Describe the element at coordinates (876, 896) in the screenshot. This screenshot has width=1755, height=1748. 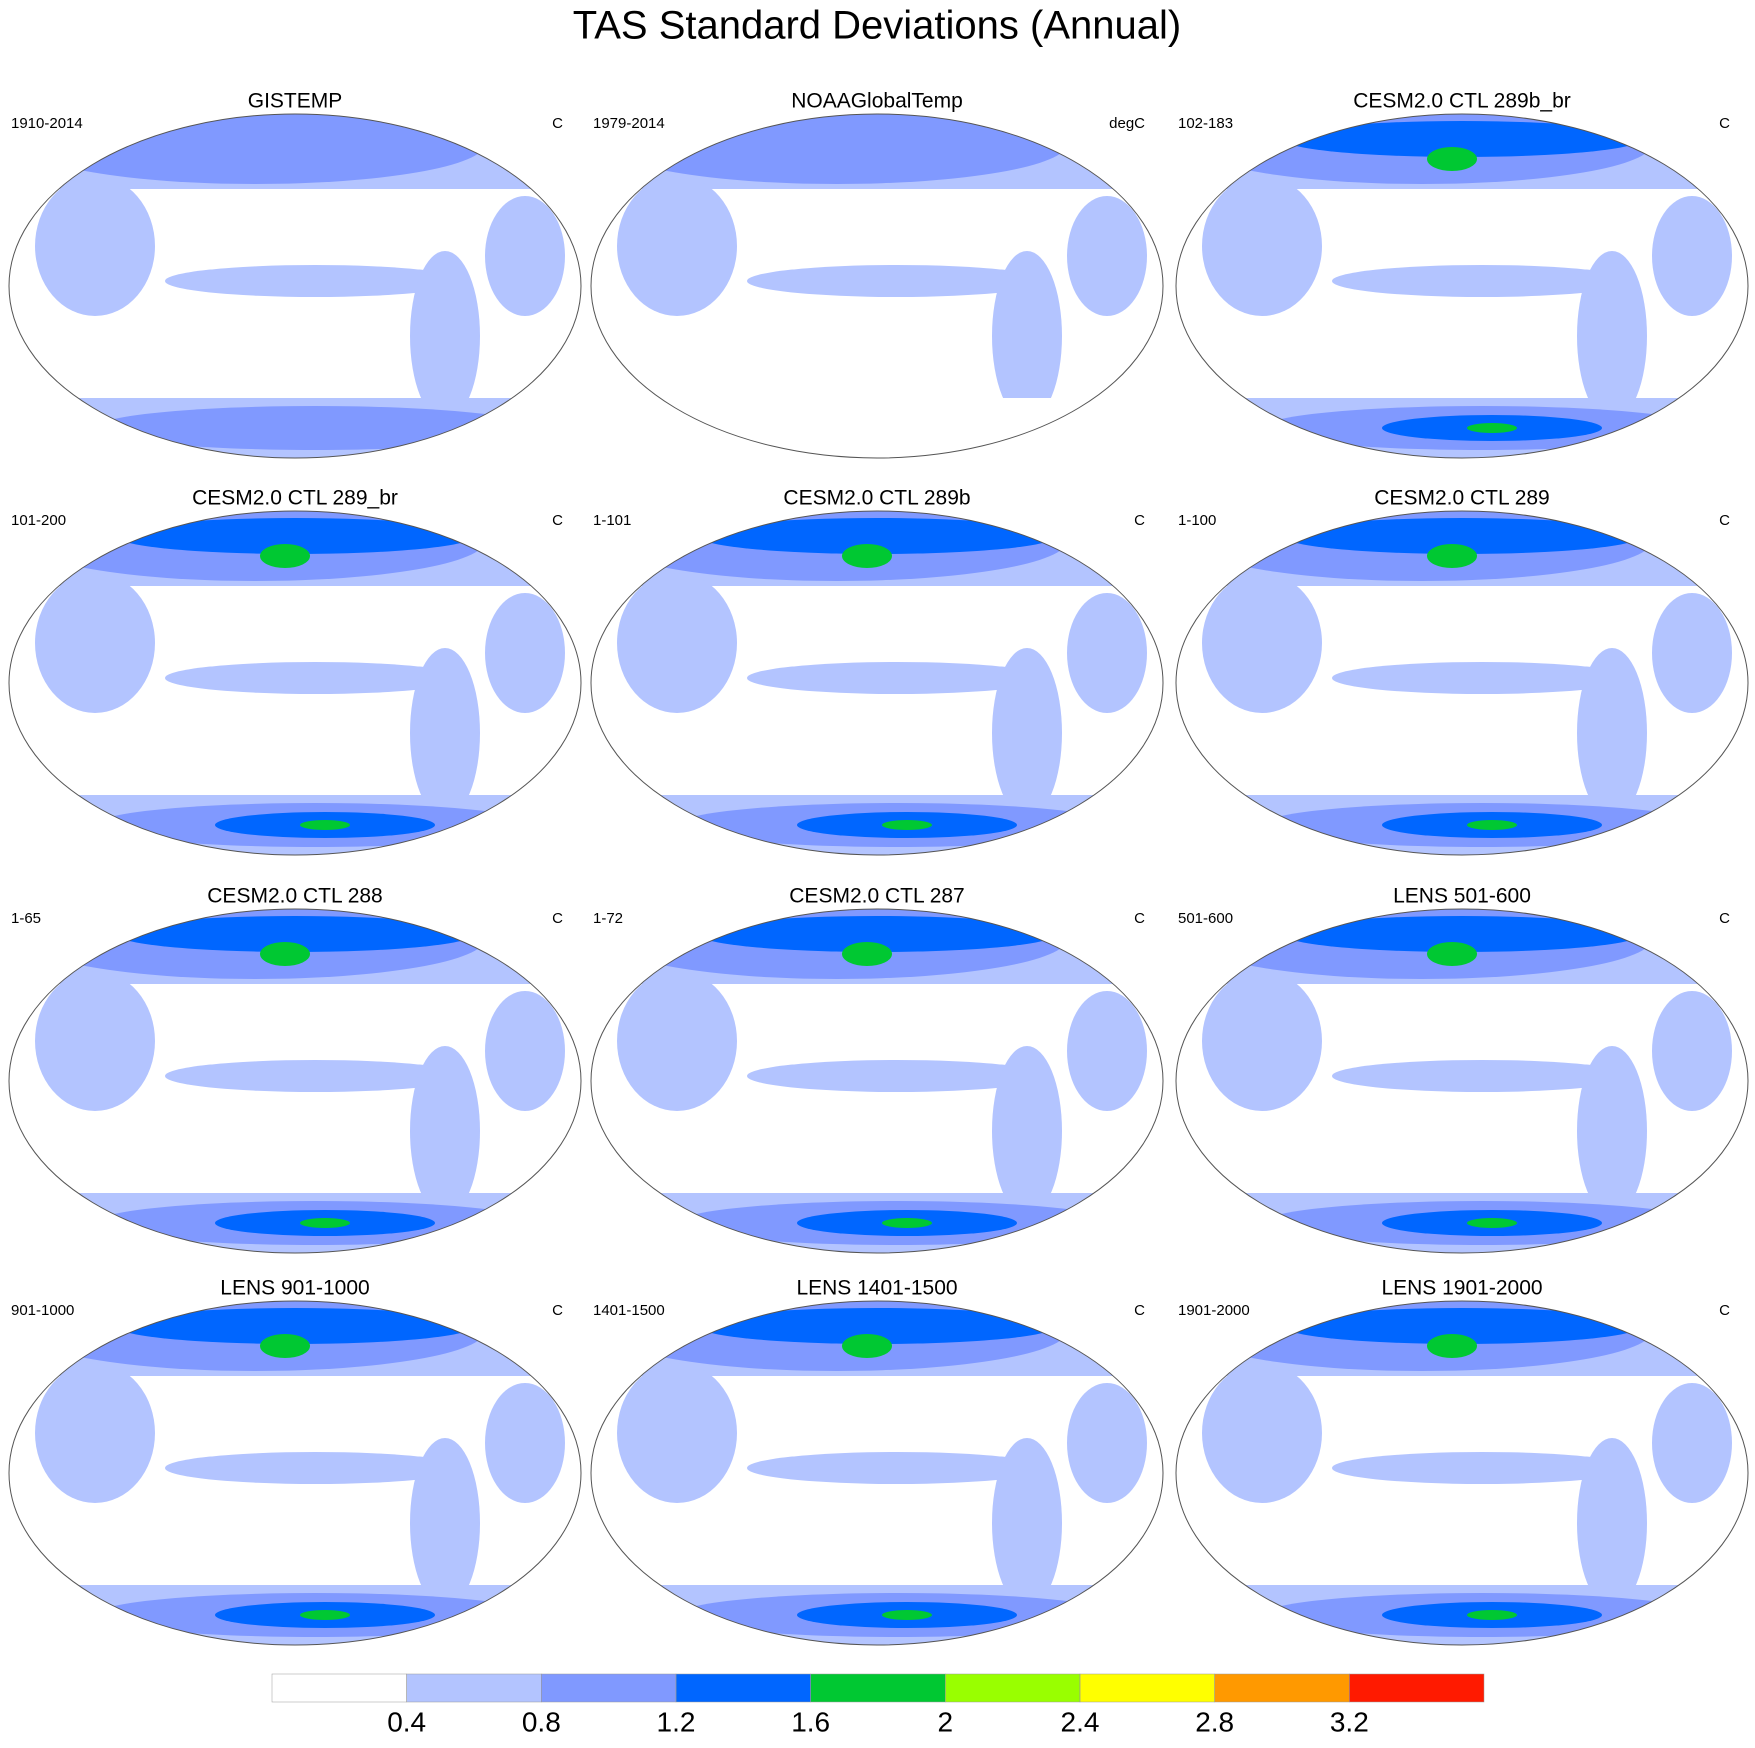
I see `panel-title: CESM2.0 CTL 287` at that location.